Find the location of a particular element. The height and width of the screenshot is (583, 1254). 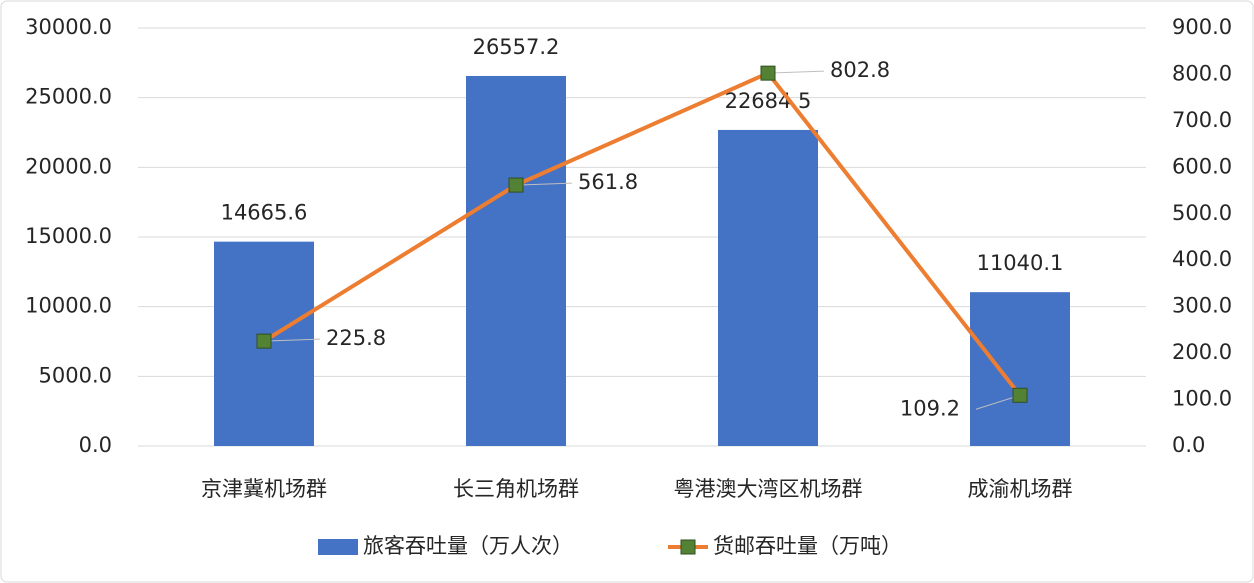

legend-label: 旅客吞吐量（万人次） is located at coordinates (468, 546).